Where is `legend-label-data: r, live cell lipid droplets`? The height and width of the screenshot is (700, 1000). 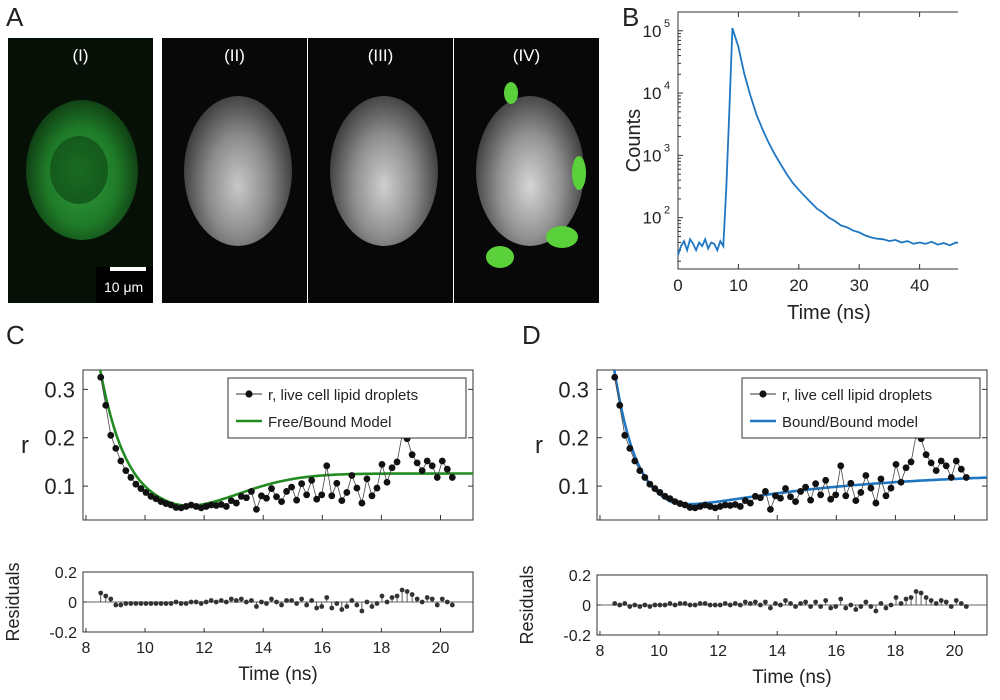
legend-label-data: r, live cell lipid droplets is located at coordinates (343, 395).